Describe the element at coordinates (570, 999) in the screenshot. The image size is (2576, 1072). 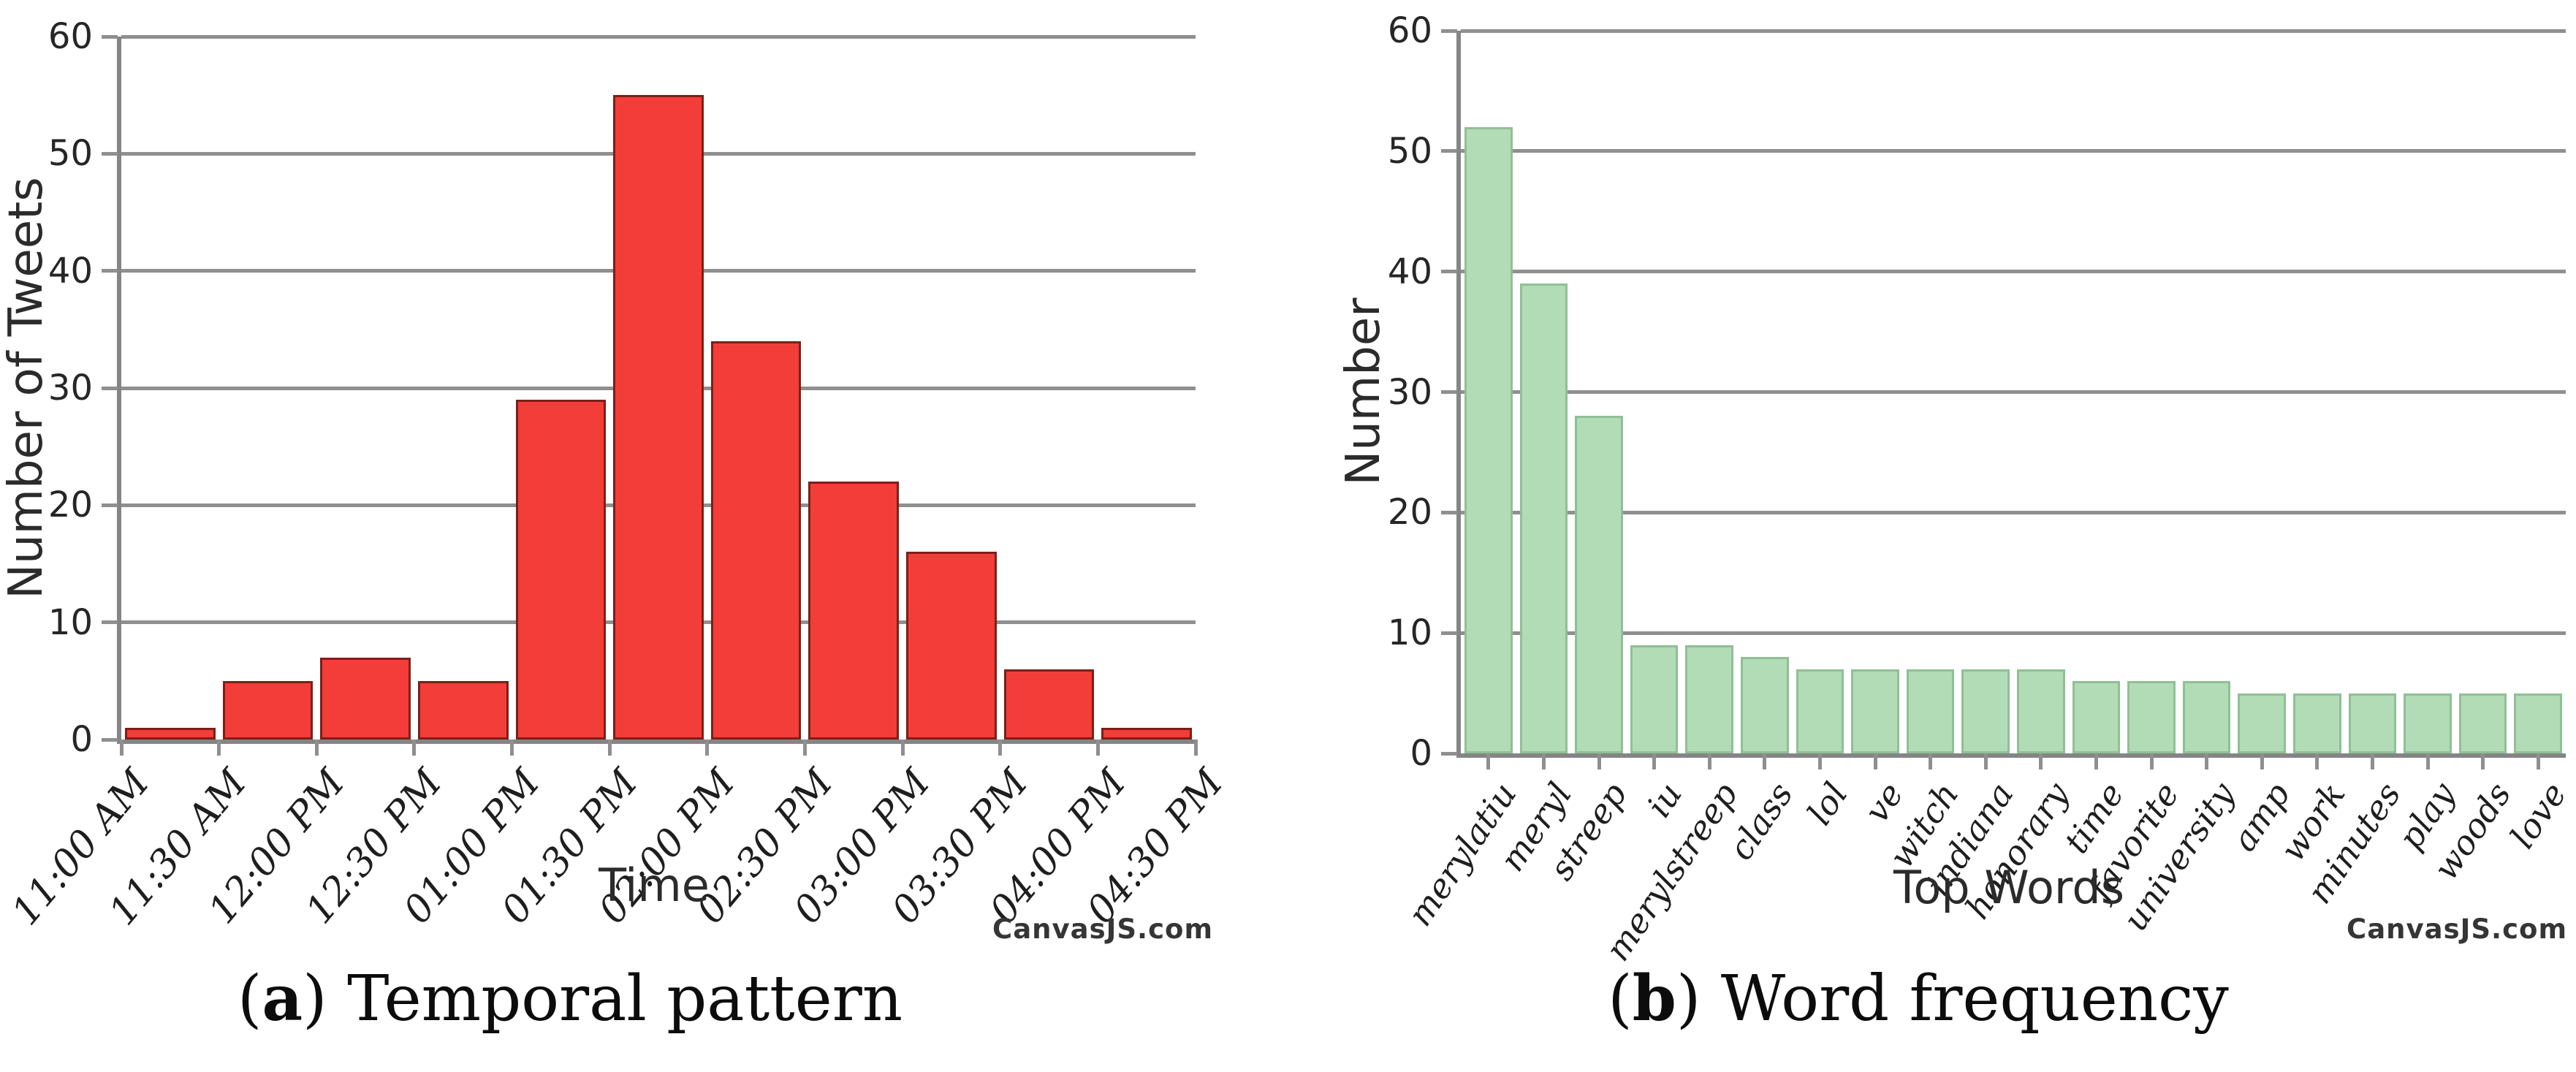
I see `caption-a: (a) Temporal pattern` at that location.